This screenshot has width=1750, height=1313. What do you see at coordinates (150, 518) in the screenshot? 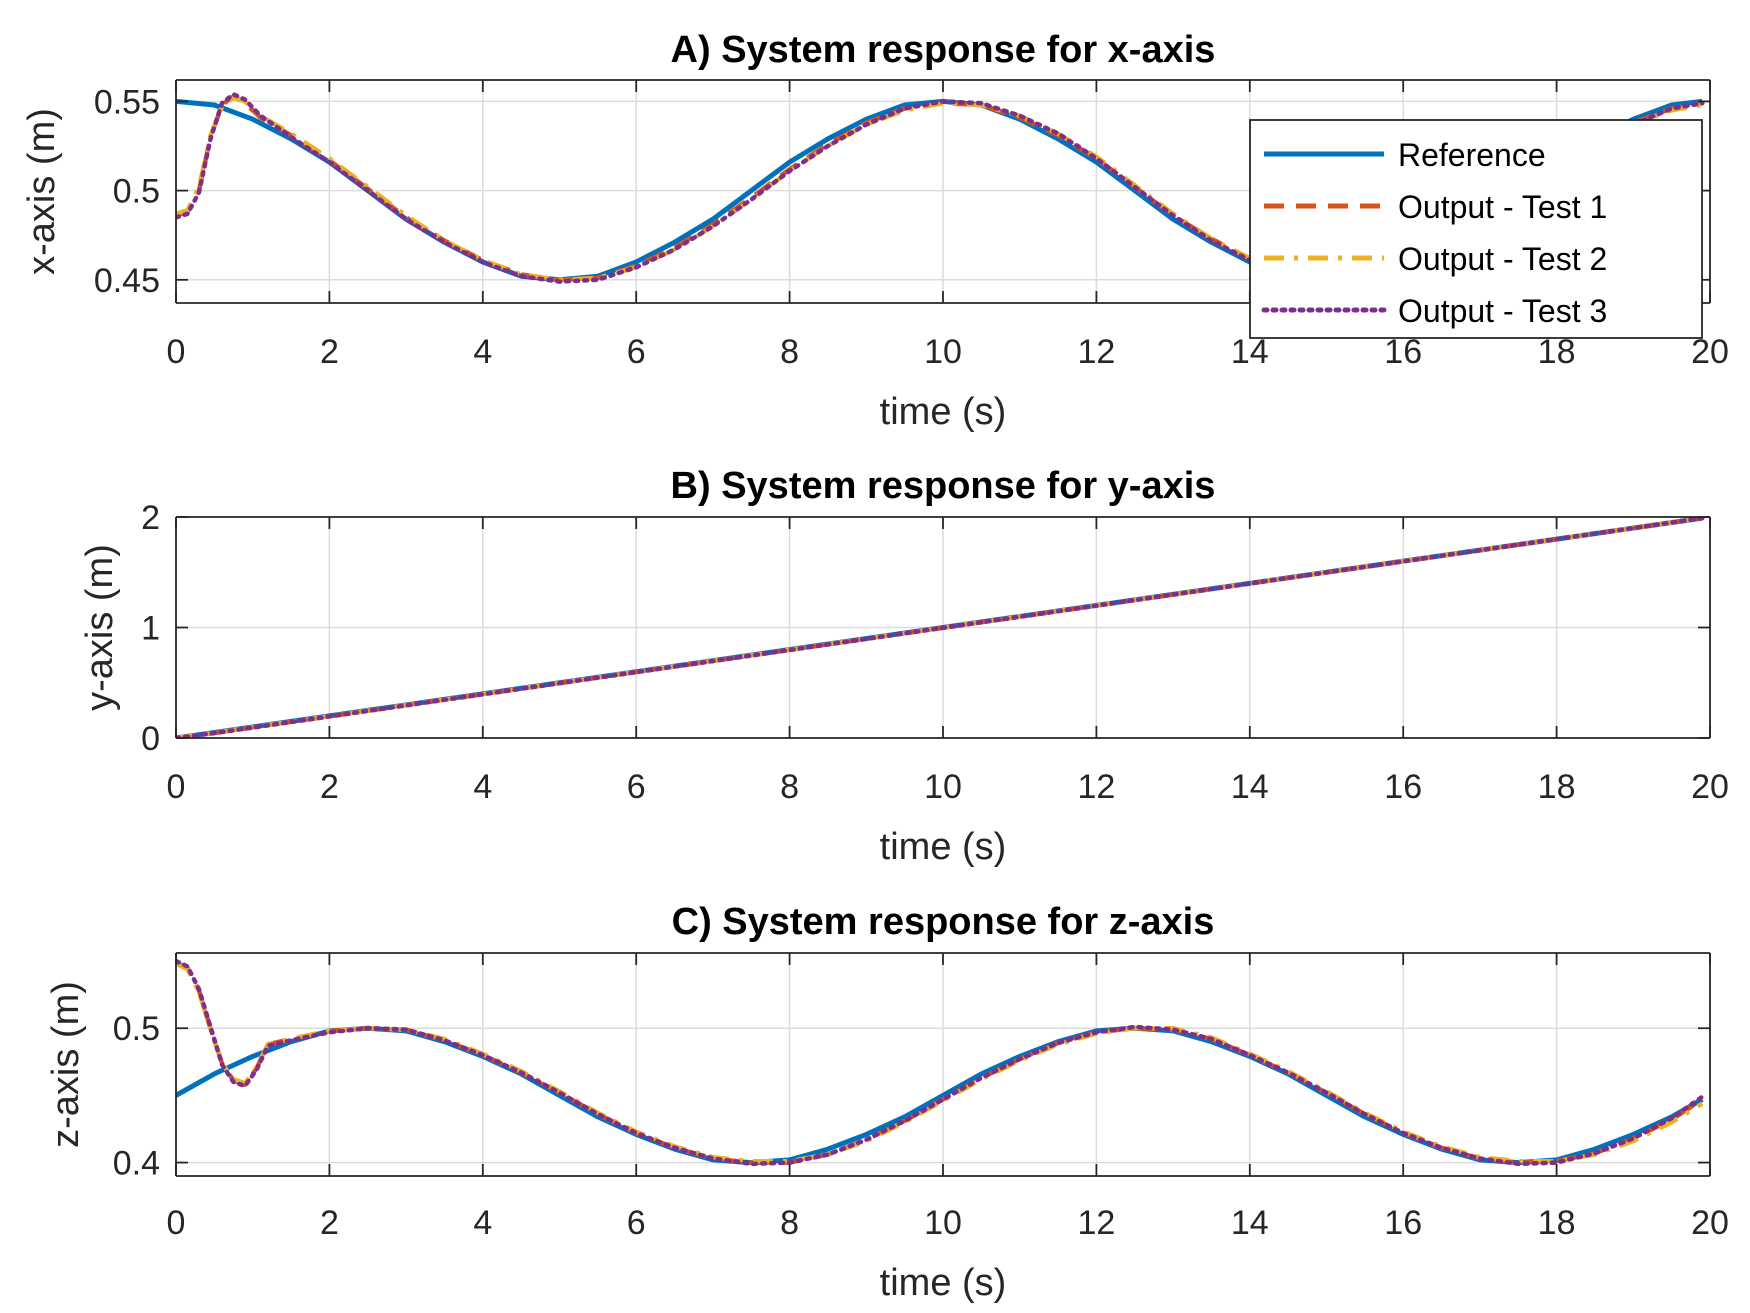
I see `y-tick-label: 2` at bounding box center [150, 518].